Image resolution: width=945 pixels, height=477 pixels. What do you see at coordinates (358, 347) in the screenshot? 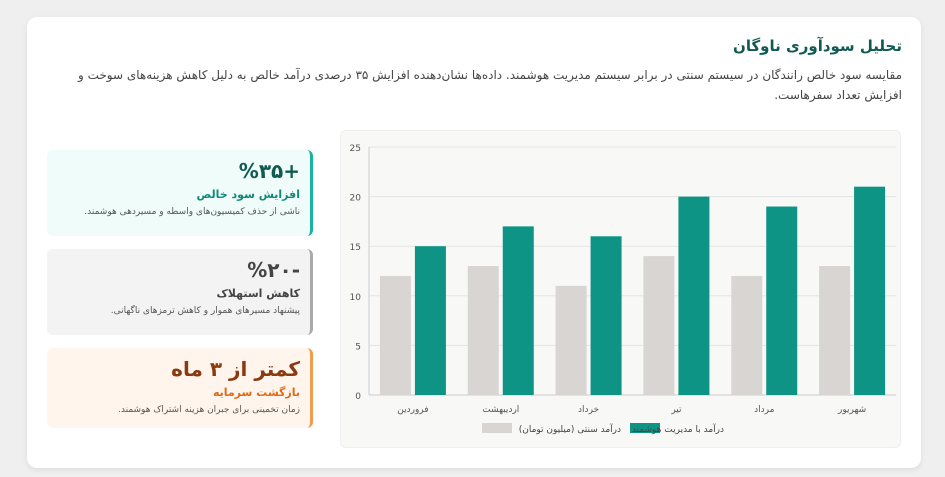
I see `y-tick-label: 5` at bounding box center [358, 347].